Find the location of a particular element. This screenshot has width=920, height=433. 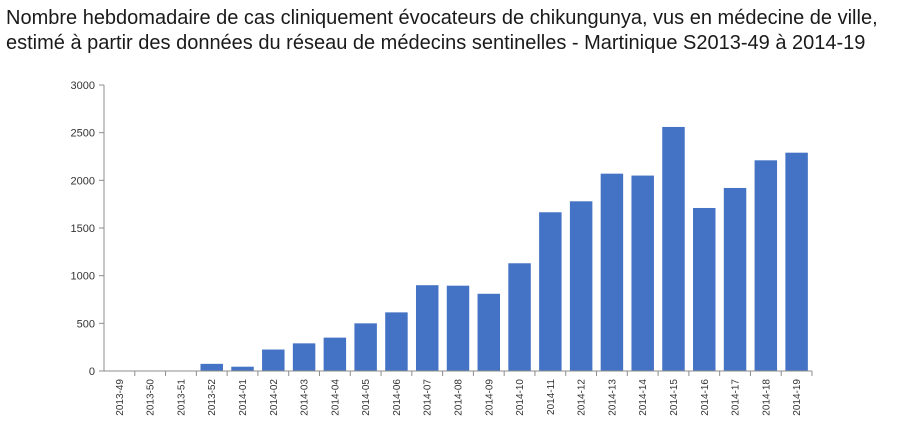

y-tick-label: 0 is located at coordinates (92, 372).